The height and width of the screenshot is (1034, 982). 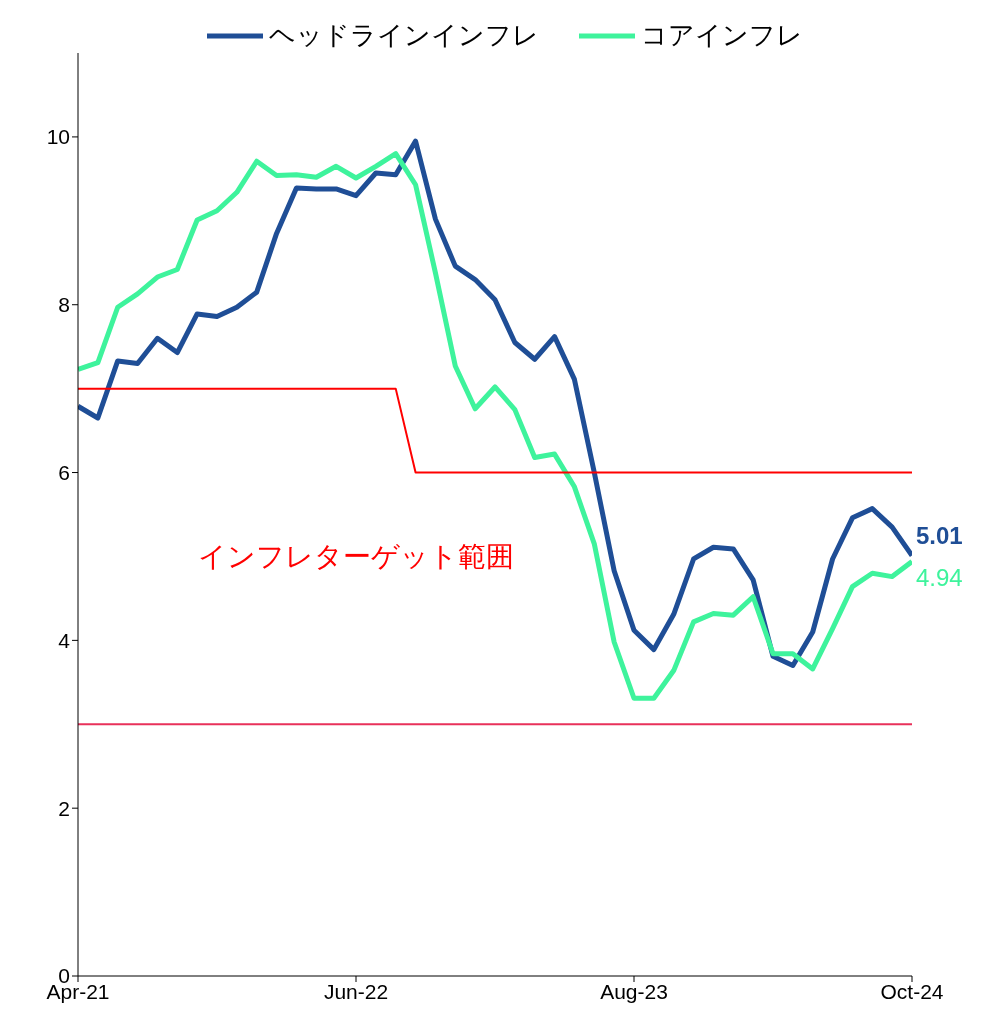 I want to click on legend-label: ヘッドラインインフレ, so click(x=403, y=35).